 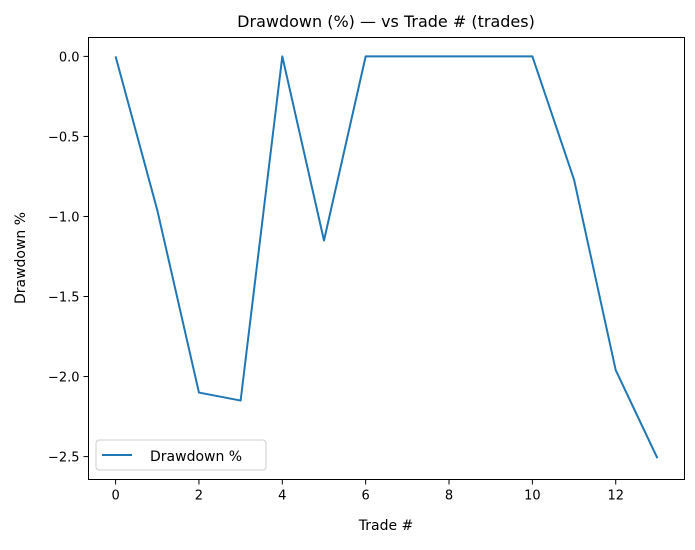 I want to click on chart-title: Drawdown (%) — vs Trade # (trades), so click(x=386, y=21).